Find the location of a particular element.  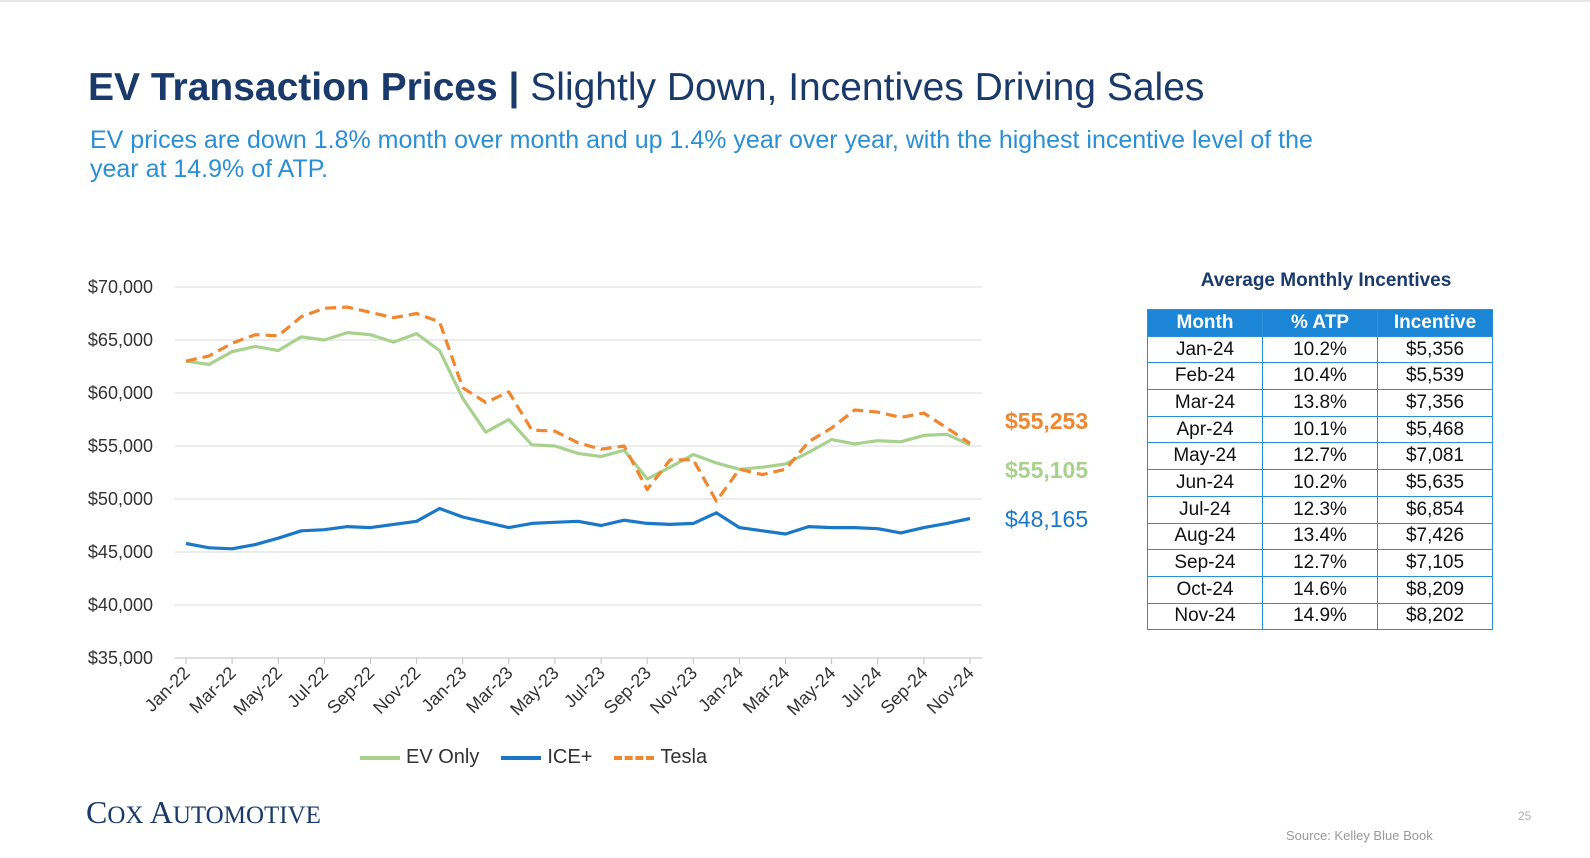

legend-item-ev-only: EV Only is located at coordinates (419, 757).